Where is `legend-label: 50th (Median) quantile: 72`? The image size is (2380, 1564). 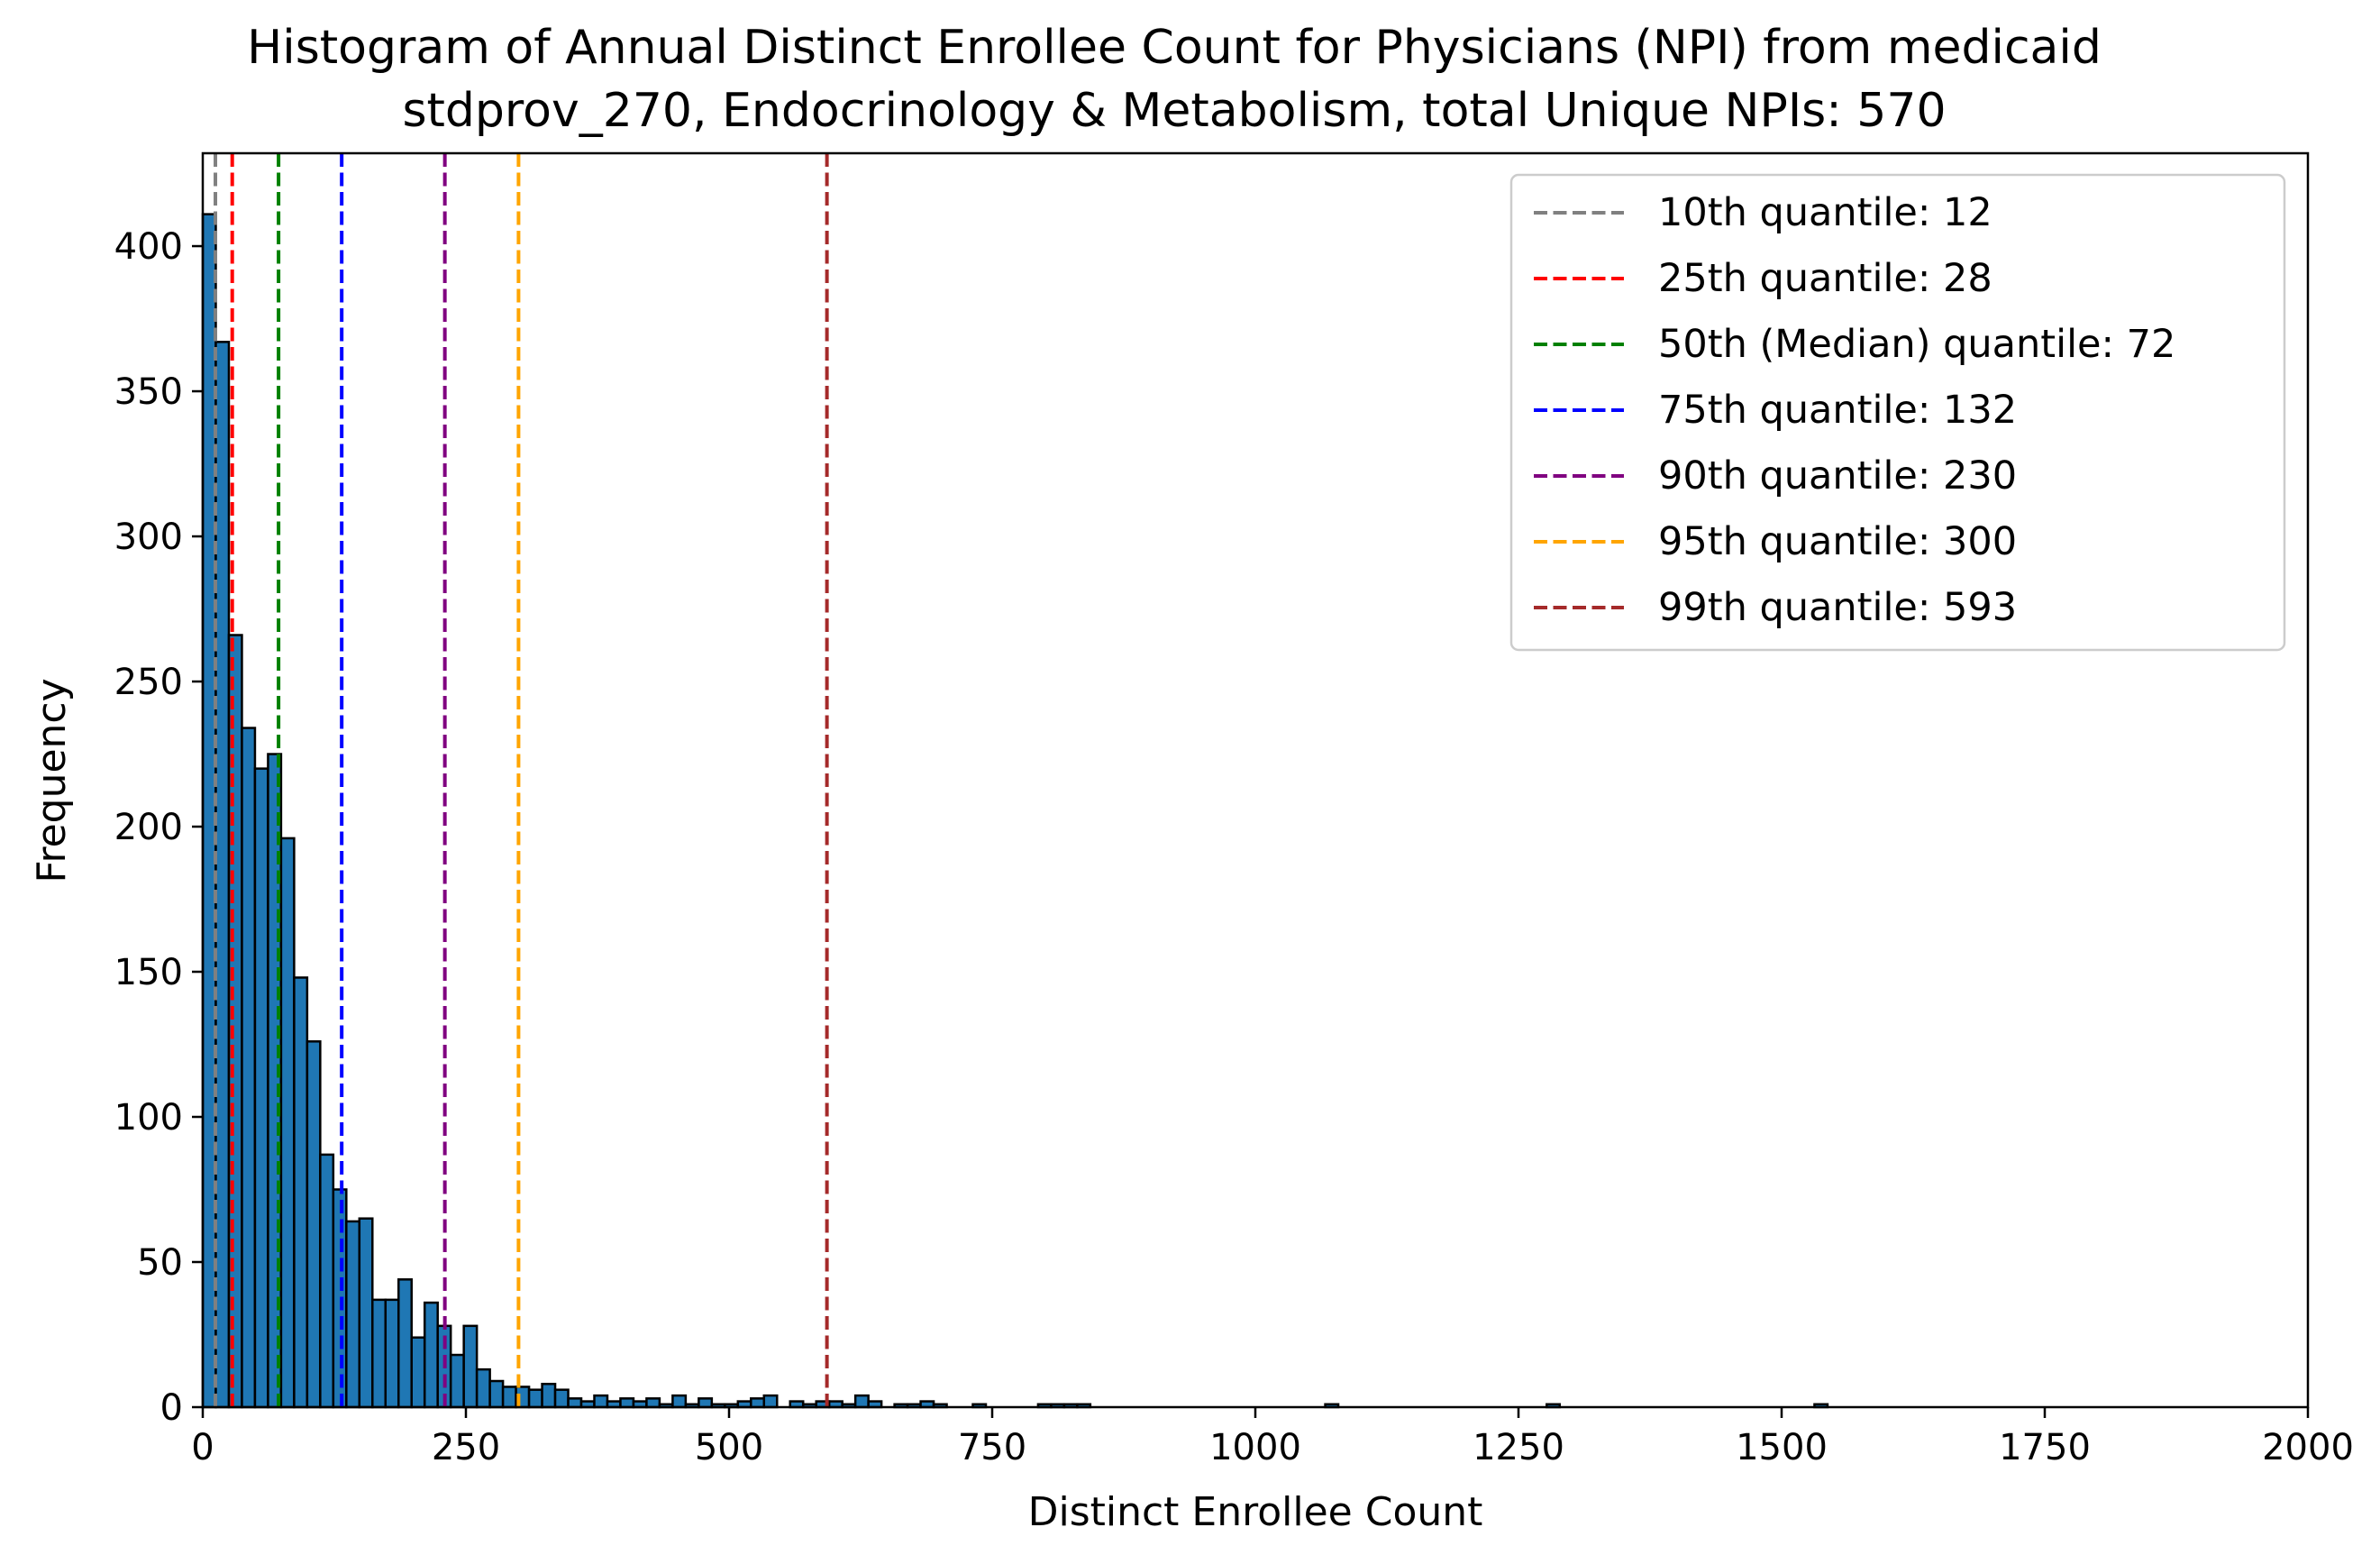 legend-label: 50th (Median) quantile: 72 is located at coordinates (1916, 344).